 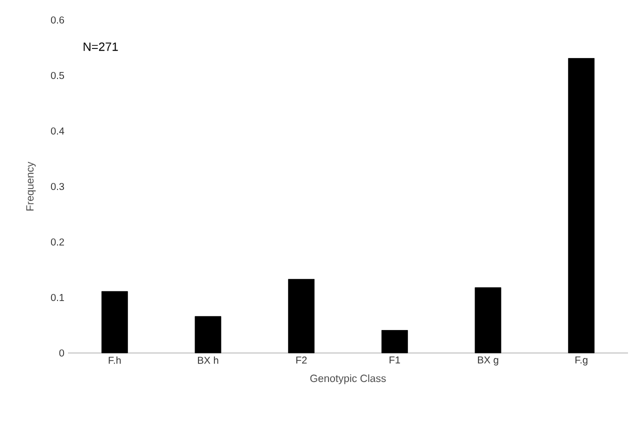 What do you see at coordinates (581, 361) in the screenshot?
I see `x-tick-label: F.g` at bounding box center [581, 361].